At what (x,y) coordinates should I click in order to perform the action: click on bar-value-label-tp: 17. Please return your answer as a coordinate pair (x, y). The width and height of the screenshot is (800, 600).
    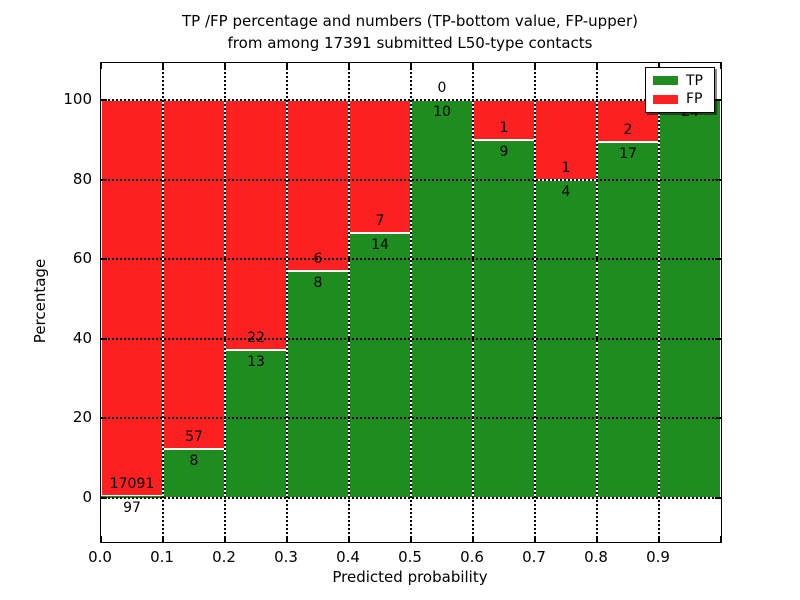
    Looking at the image, I should click on (628, 153).